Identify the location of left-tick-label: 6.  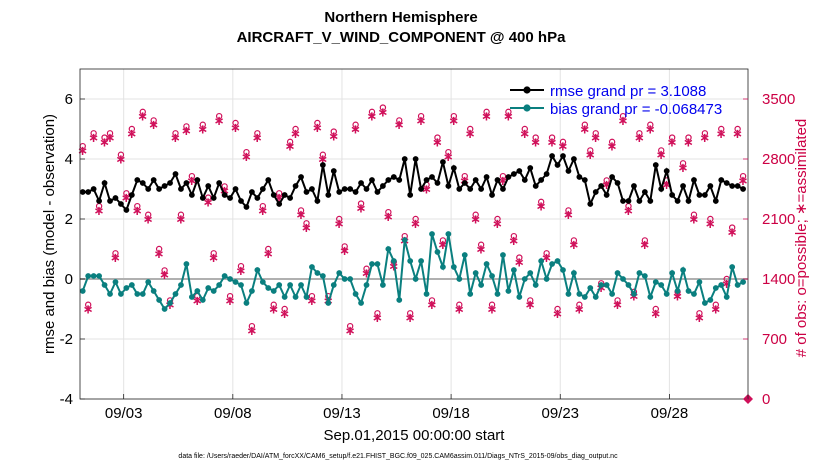
(69, 99).